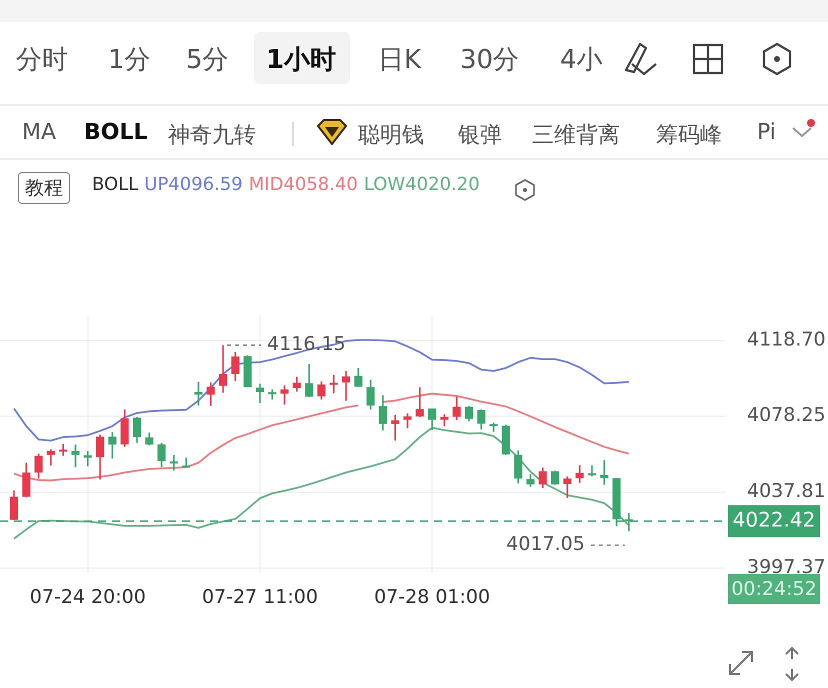 Image resolution: width=828 pixels, height=688 pixels. I want to click on annotation: 4116.15, so click(306, 344).